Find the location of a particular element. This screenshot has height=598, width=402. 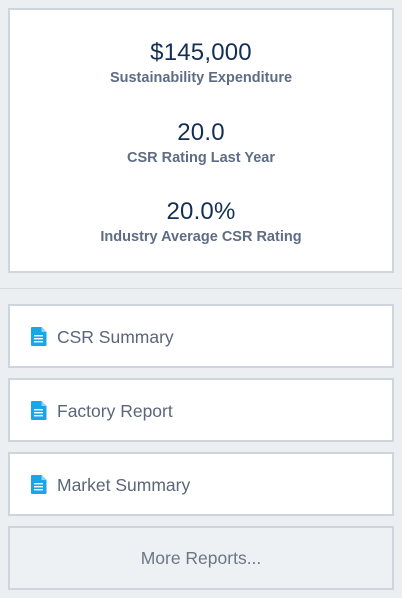

stat-label: Industry Average CSR Rating is located at coordinates (201, 237).